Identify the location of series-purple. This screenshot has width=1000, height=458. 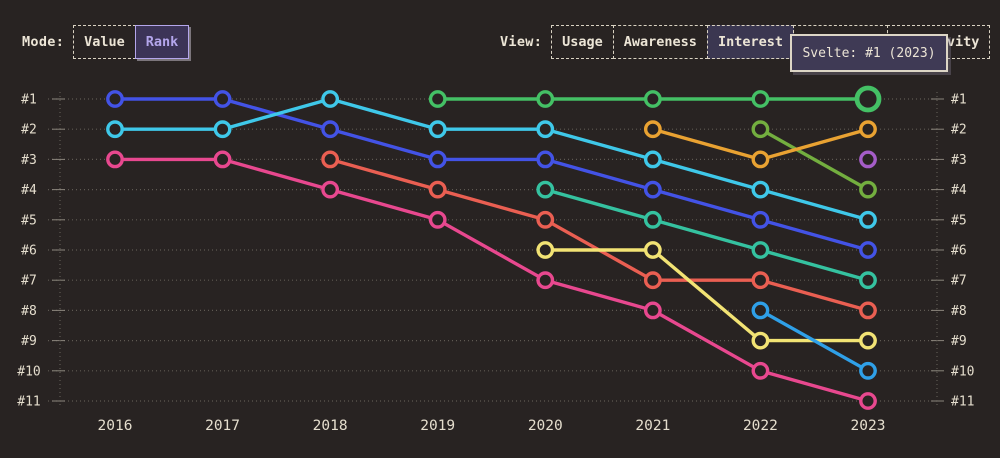
(868, 159).